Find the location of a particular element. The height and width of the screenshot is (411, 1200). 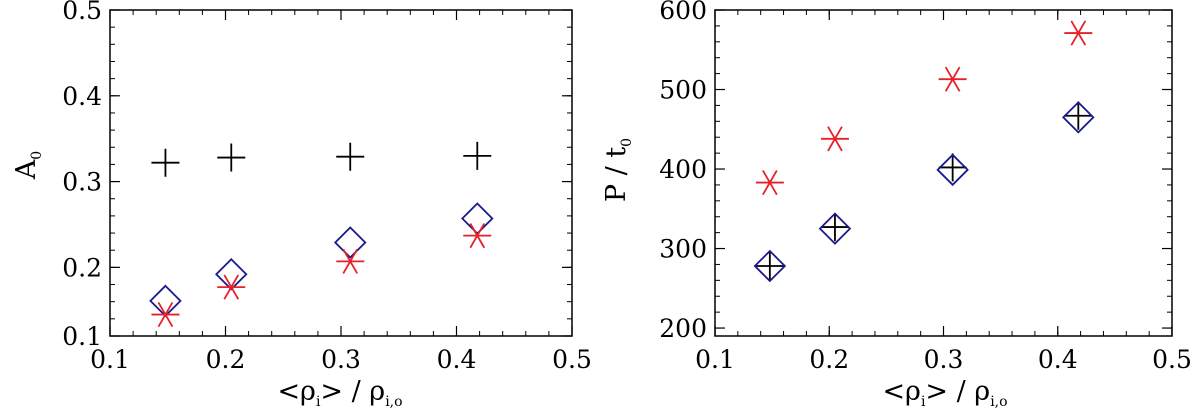

y-tick-label: 600 is located at coordinates (683, 12).